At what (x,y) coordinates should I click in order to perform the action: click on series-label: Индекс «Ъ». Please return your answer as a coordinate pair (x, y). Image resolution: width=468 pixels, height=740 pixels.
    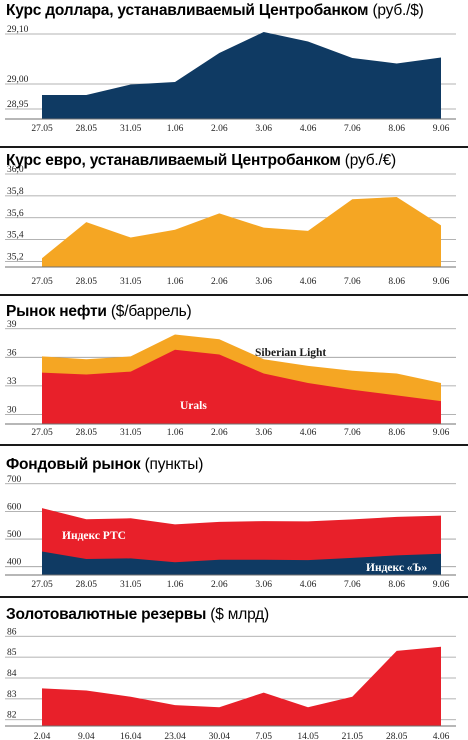
    Looking at the image, I should click on (396, 568).